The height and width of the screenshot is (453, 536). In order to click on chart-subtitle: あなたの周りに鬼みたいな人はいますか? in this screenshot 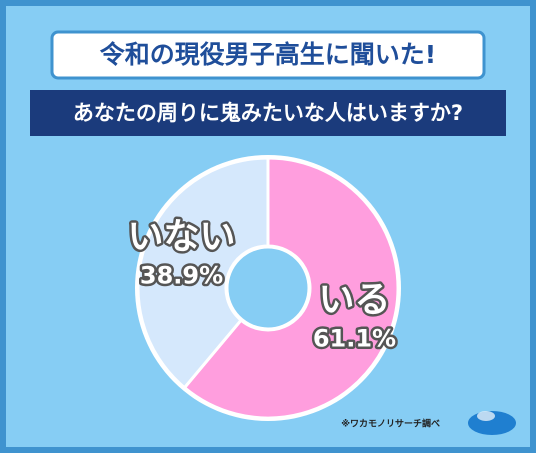, I will do `click(268, 113)`.